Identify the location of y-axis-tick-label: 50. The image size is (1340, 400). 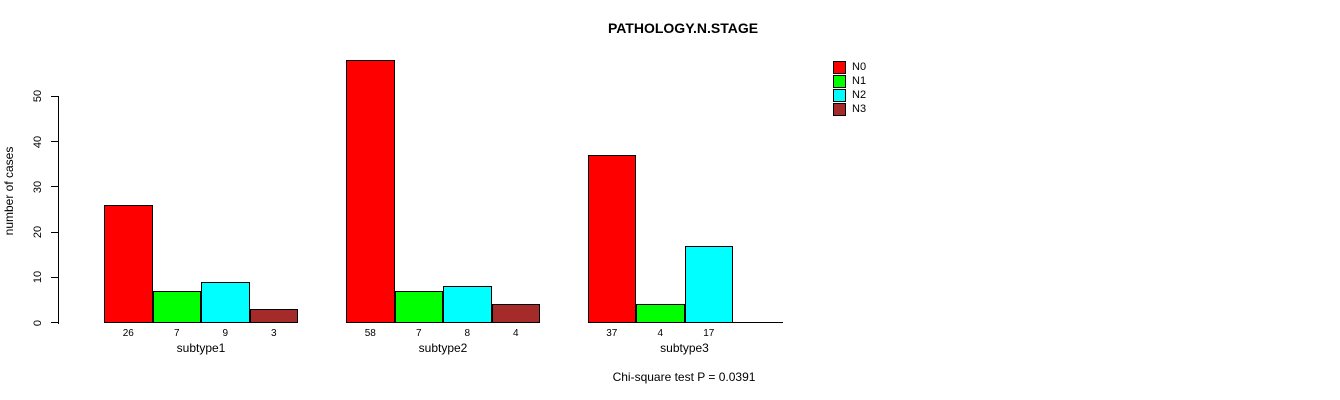
(38, 96).